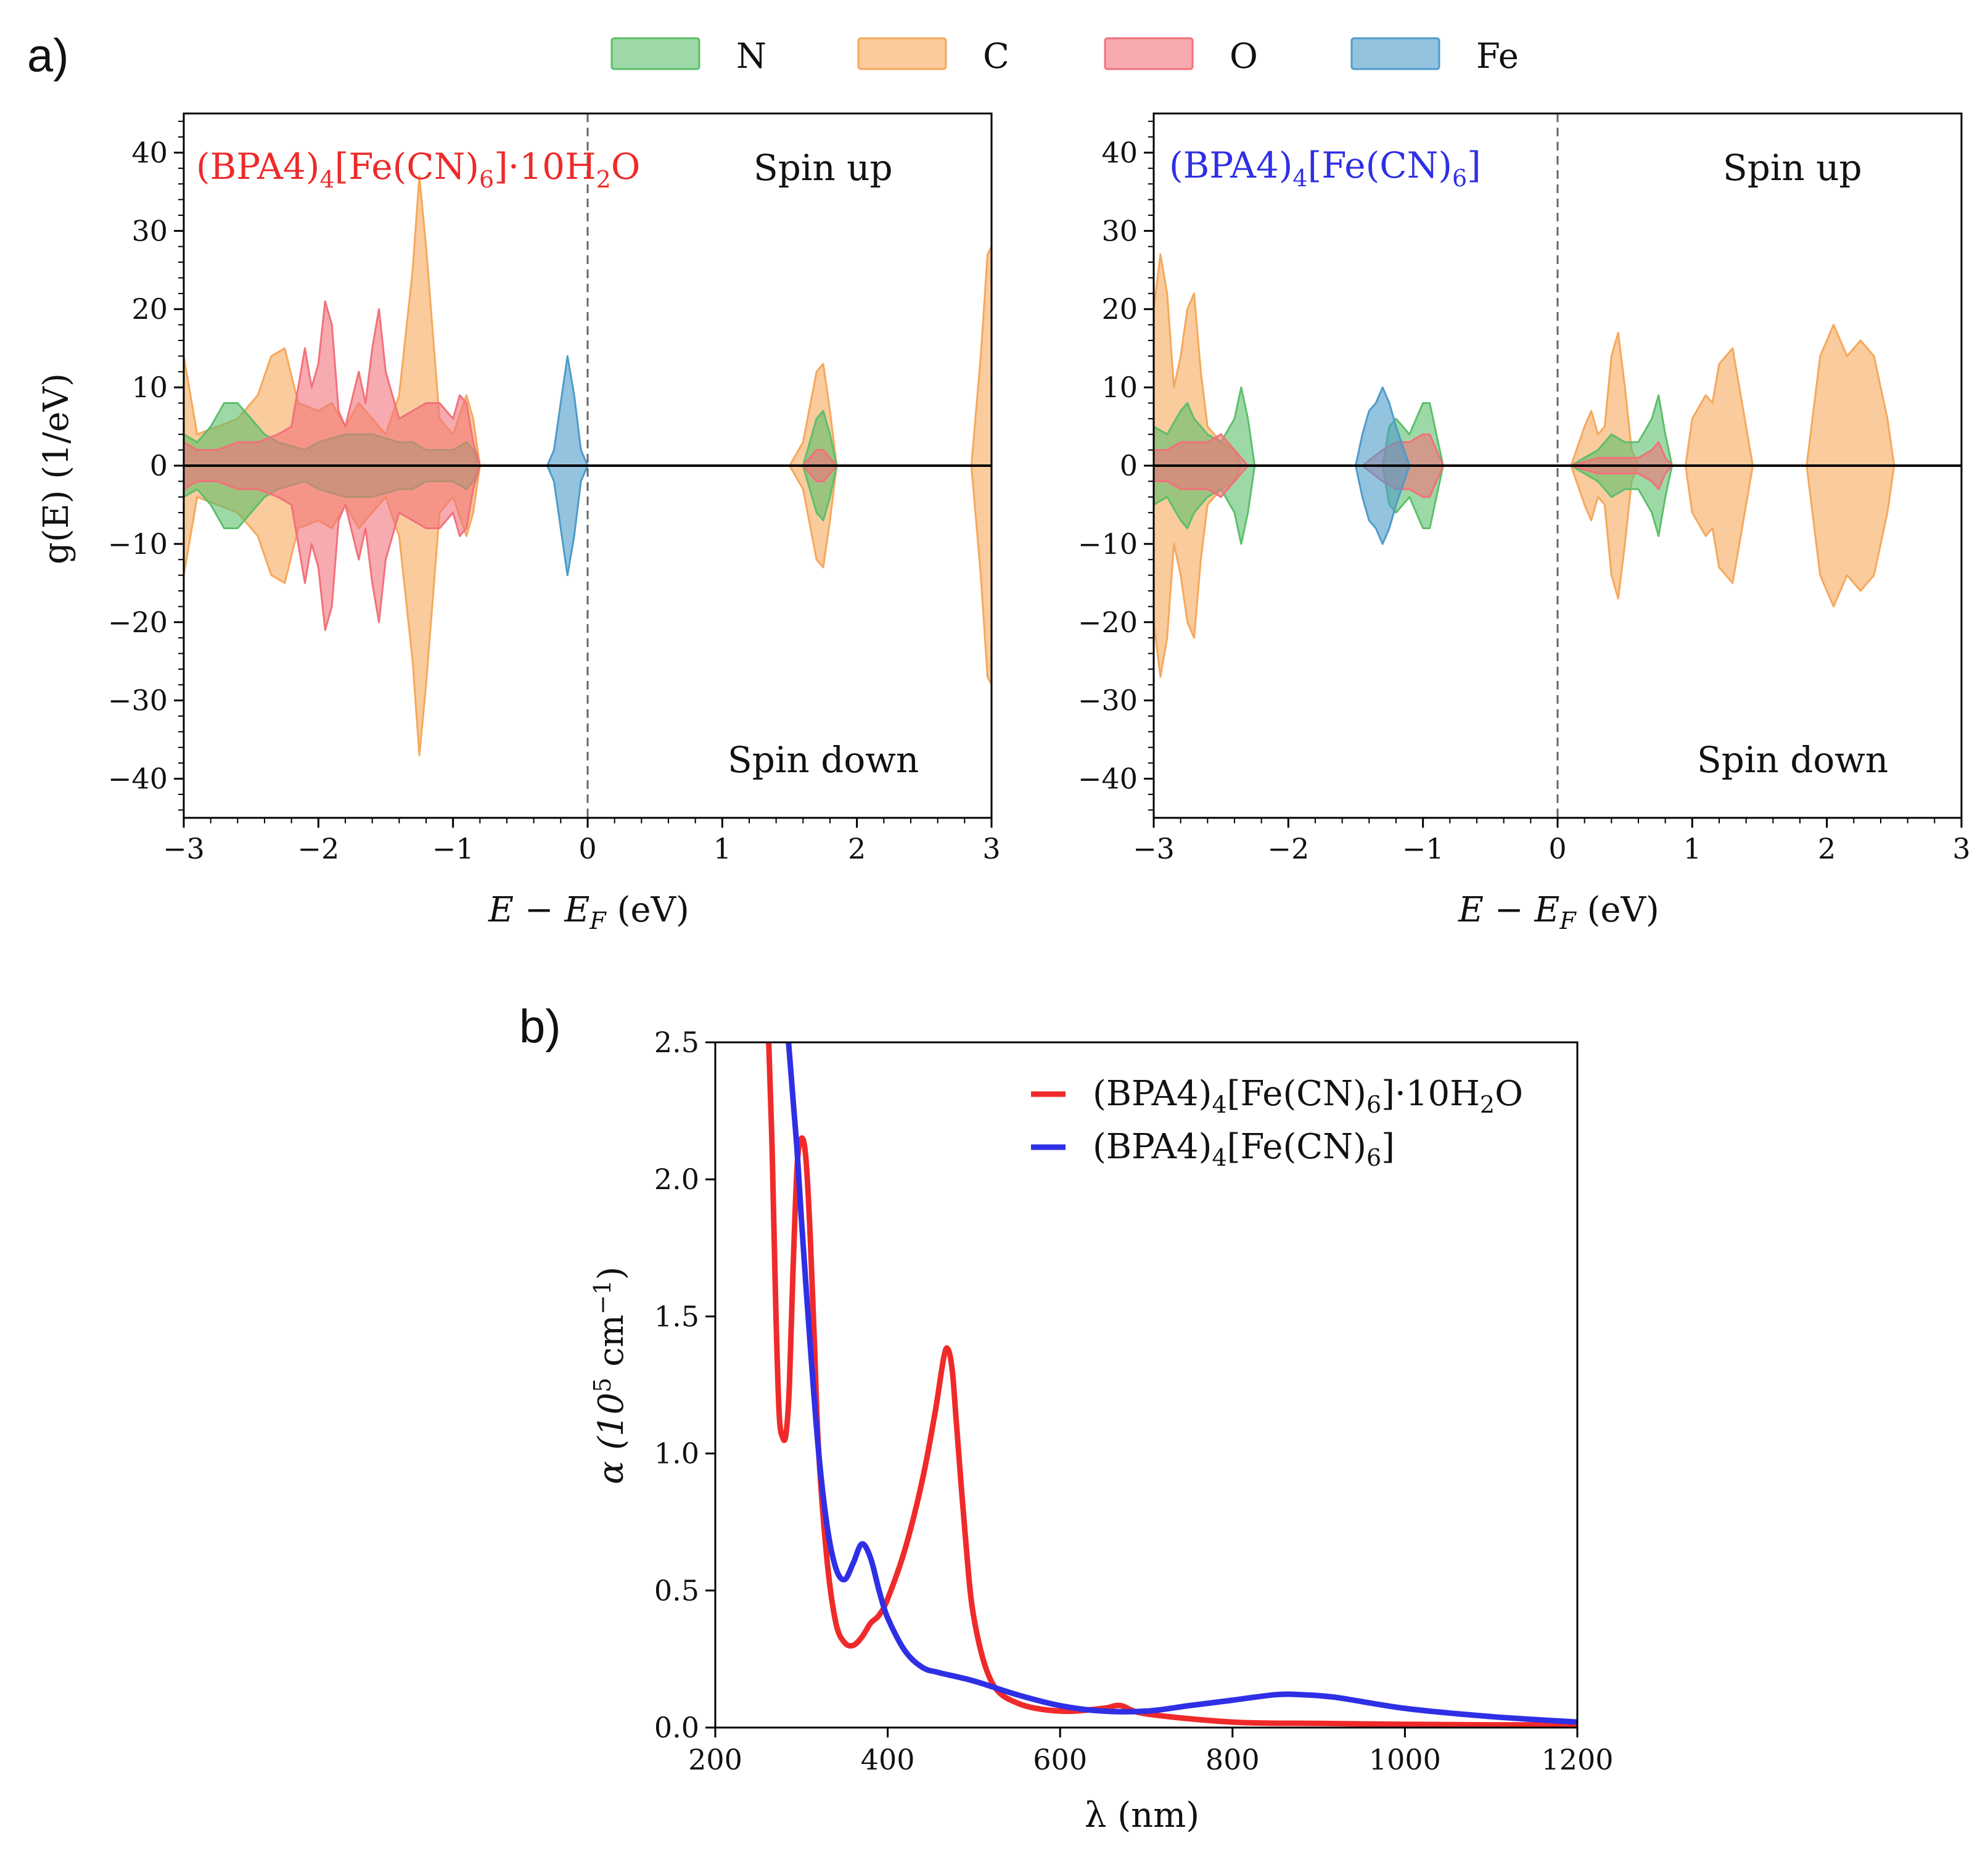 The width and height of the screenshot is (1988, 1854). Describe the element at coordinates (48, 56) in the screenshot. I see `panel-a-letter: a)` at that location.